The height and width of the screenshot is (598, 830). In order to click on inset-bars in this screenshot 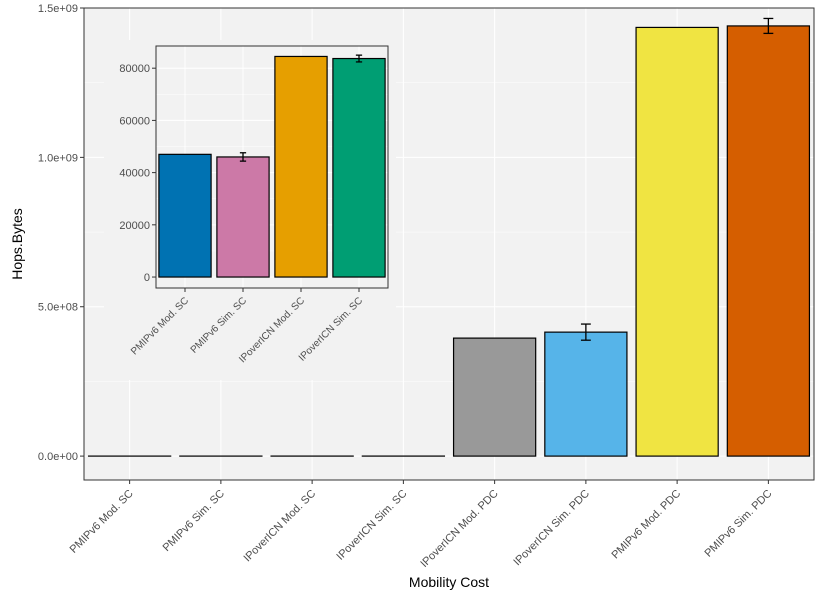, I will do `click(272, 166)`.